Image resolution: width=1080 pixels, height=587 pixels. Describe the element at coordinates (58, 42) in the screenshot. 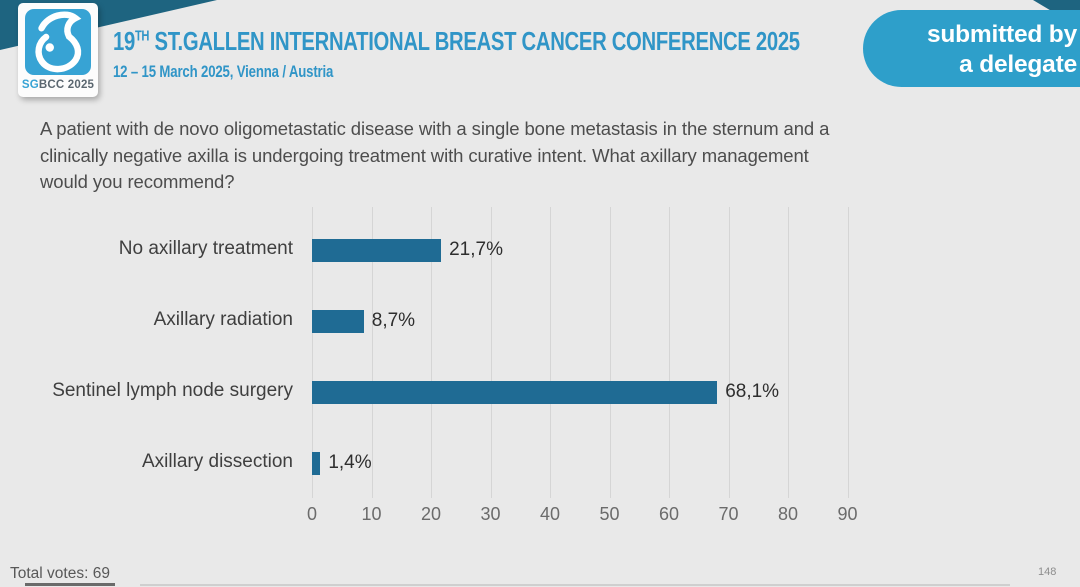

I see `sgbcc-breast-icon` at that location.